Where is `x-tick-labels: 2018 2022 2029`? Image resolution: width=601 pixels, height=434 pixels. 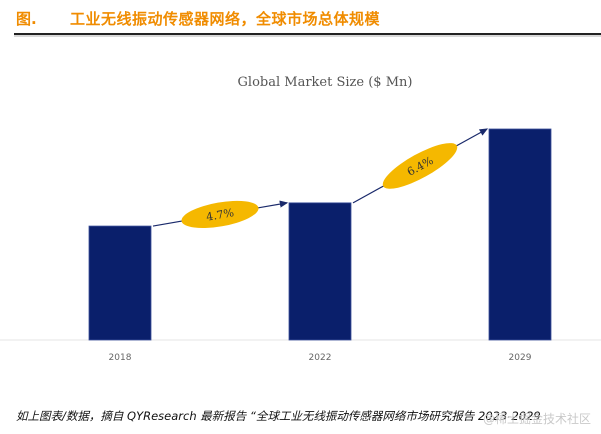
x-tick-labels: 2018 2022 2029 is located at coordinates (320, 358).